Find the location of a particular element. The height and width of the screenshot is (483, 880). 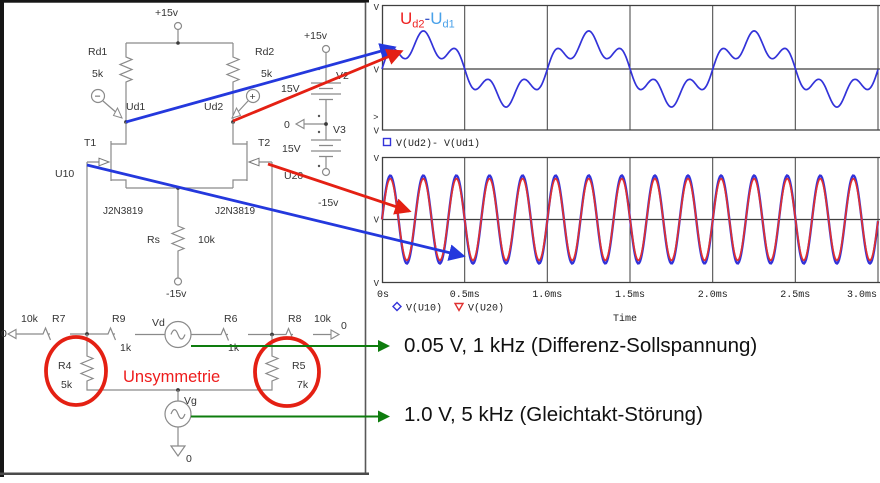

probe-minus-sign: − is located at coordinates (98, 97).